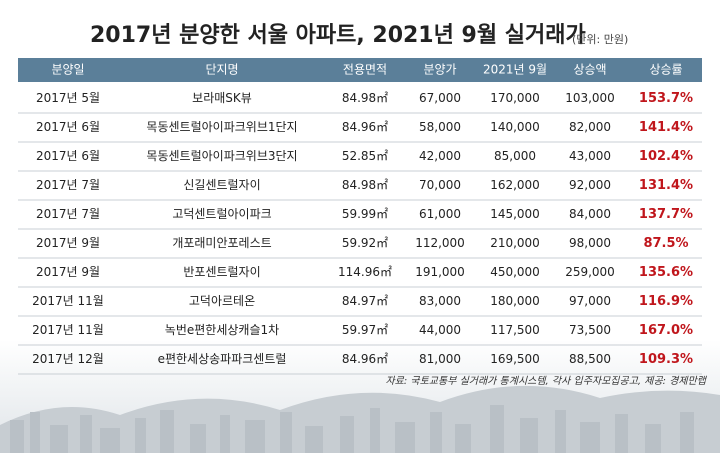 The height and width of the screenshot is (457, 720). Describe the element at coordinates (515, 243) in the screenshot. I see `cell: 210,000` at that location.